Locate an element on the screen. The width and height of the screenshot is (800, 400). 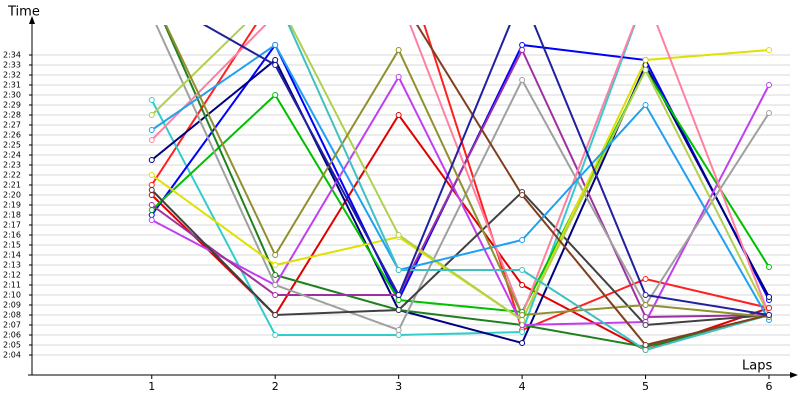
y-tick-label: 2:25 is located at coordinates (12, 145).